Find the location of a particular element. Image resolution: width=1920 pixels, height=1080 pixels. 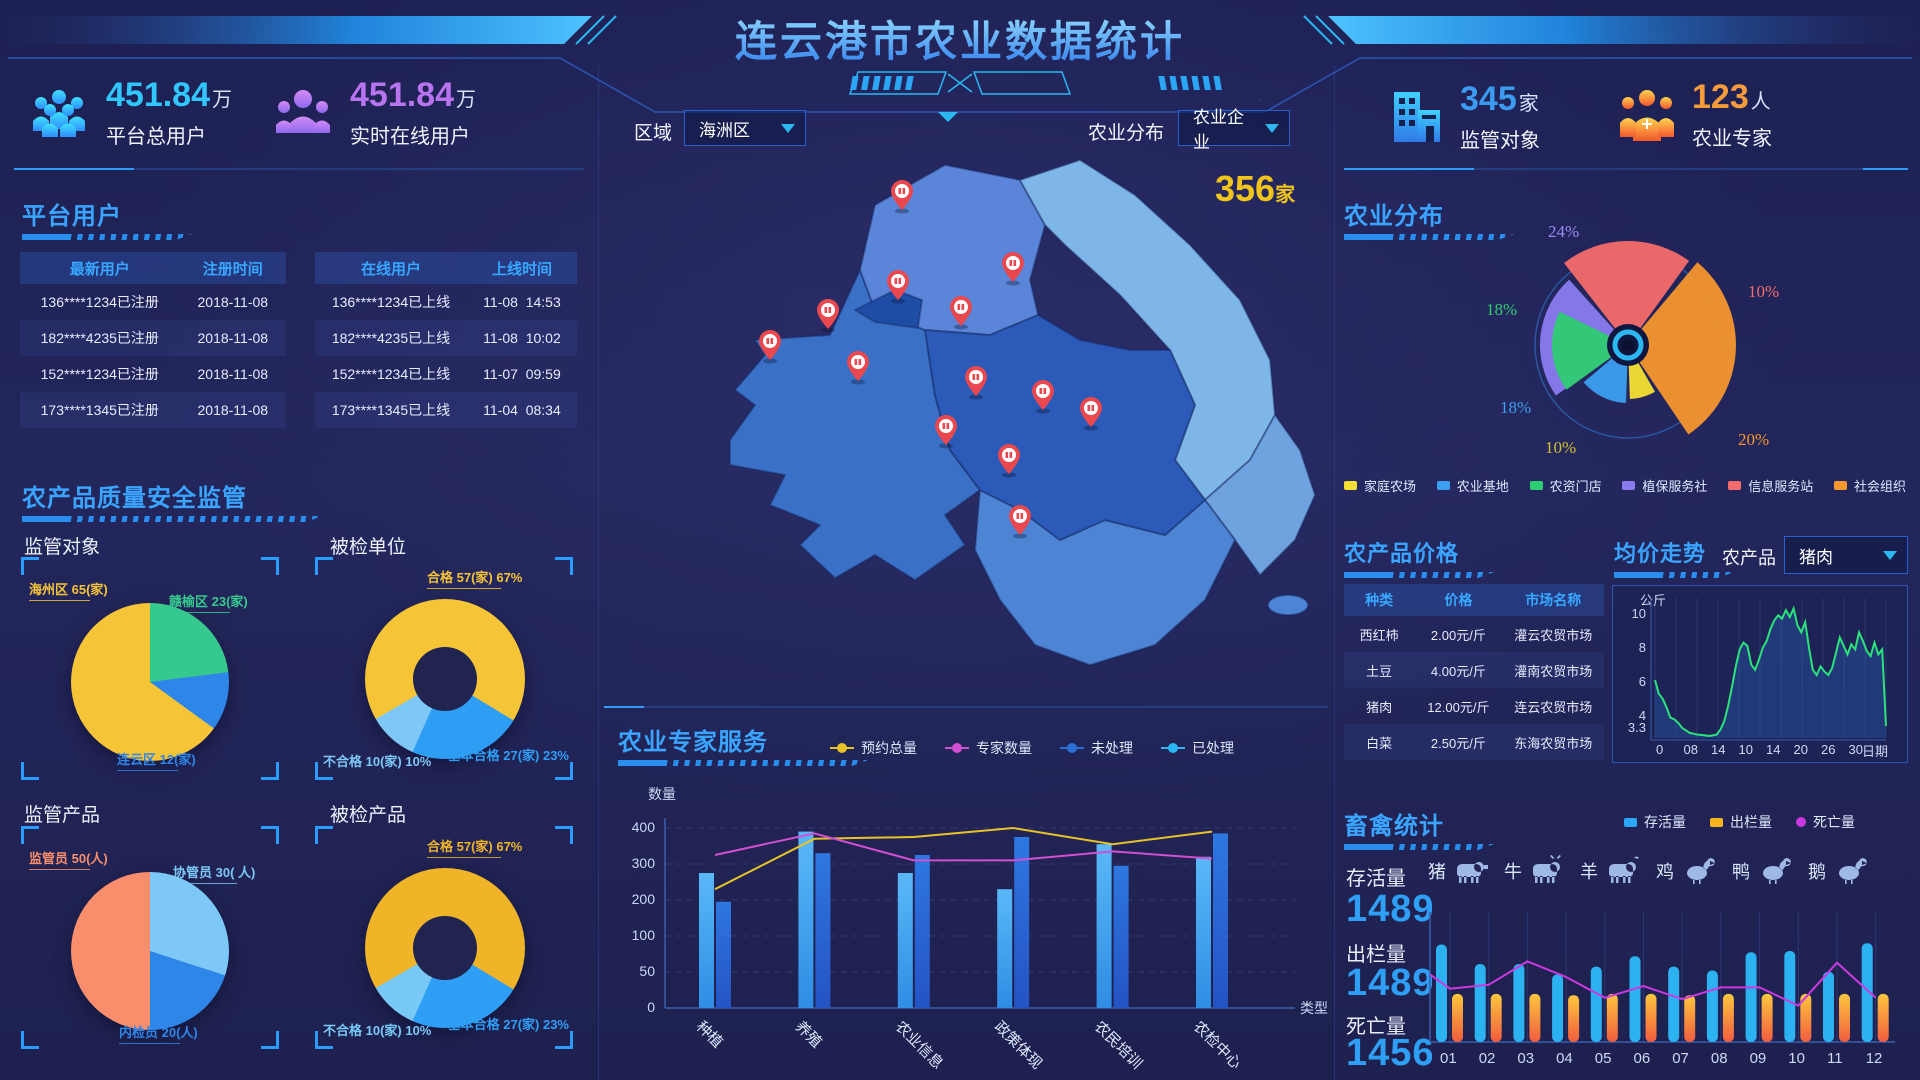

table-row: 白菜 2.50元/斤 东海农贸市场 is located at coordinates (1474, 742).